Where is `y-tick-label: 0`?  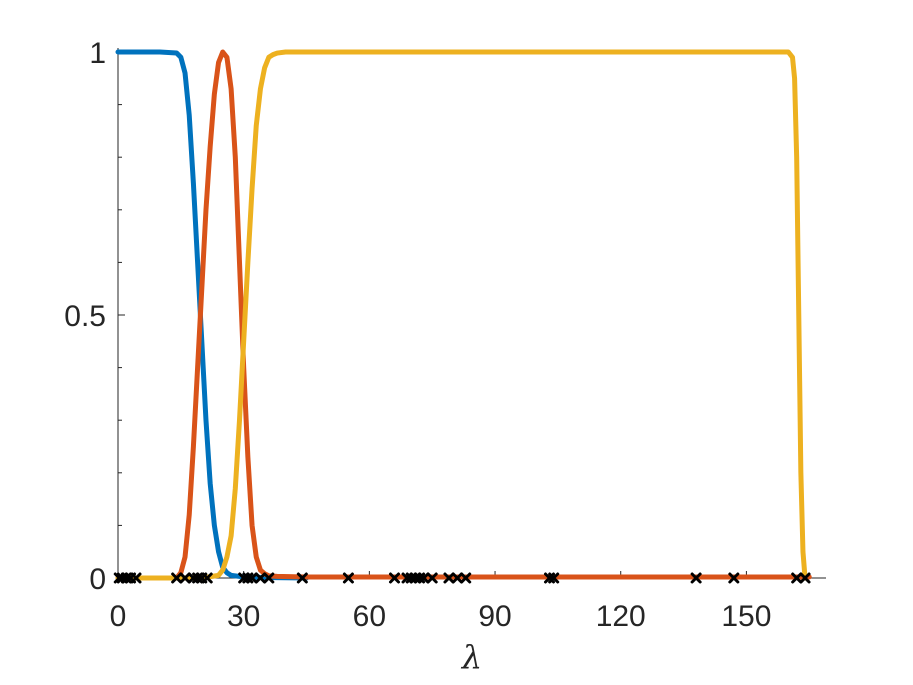 y-tick-label: 0 is located at coordinates (97, 579).